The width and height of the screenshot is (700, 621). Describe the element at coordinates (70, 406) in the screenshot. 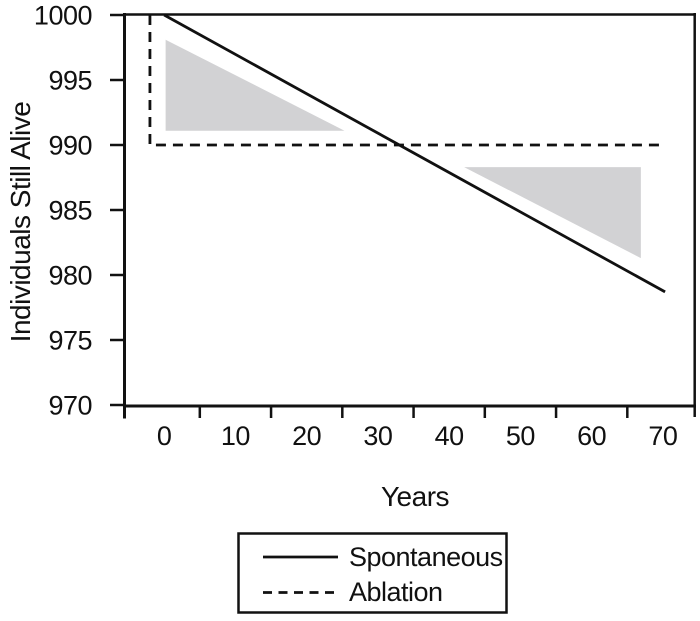

I see `y-tick-label-970: 970` at that location.